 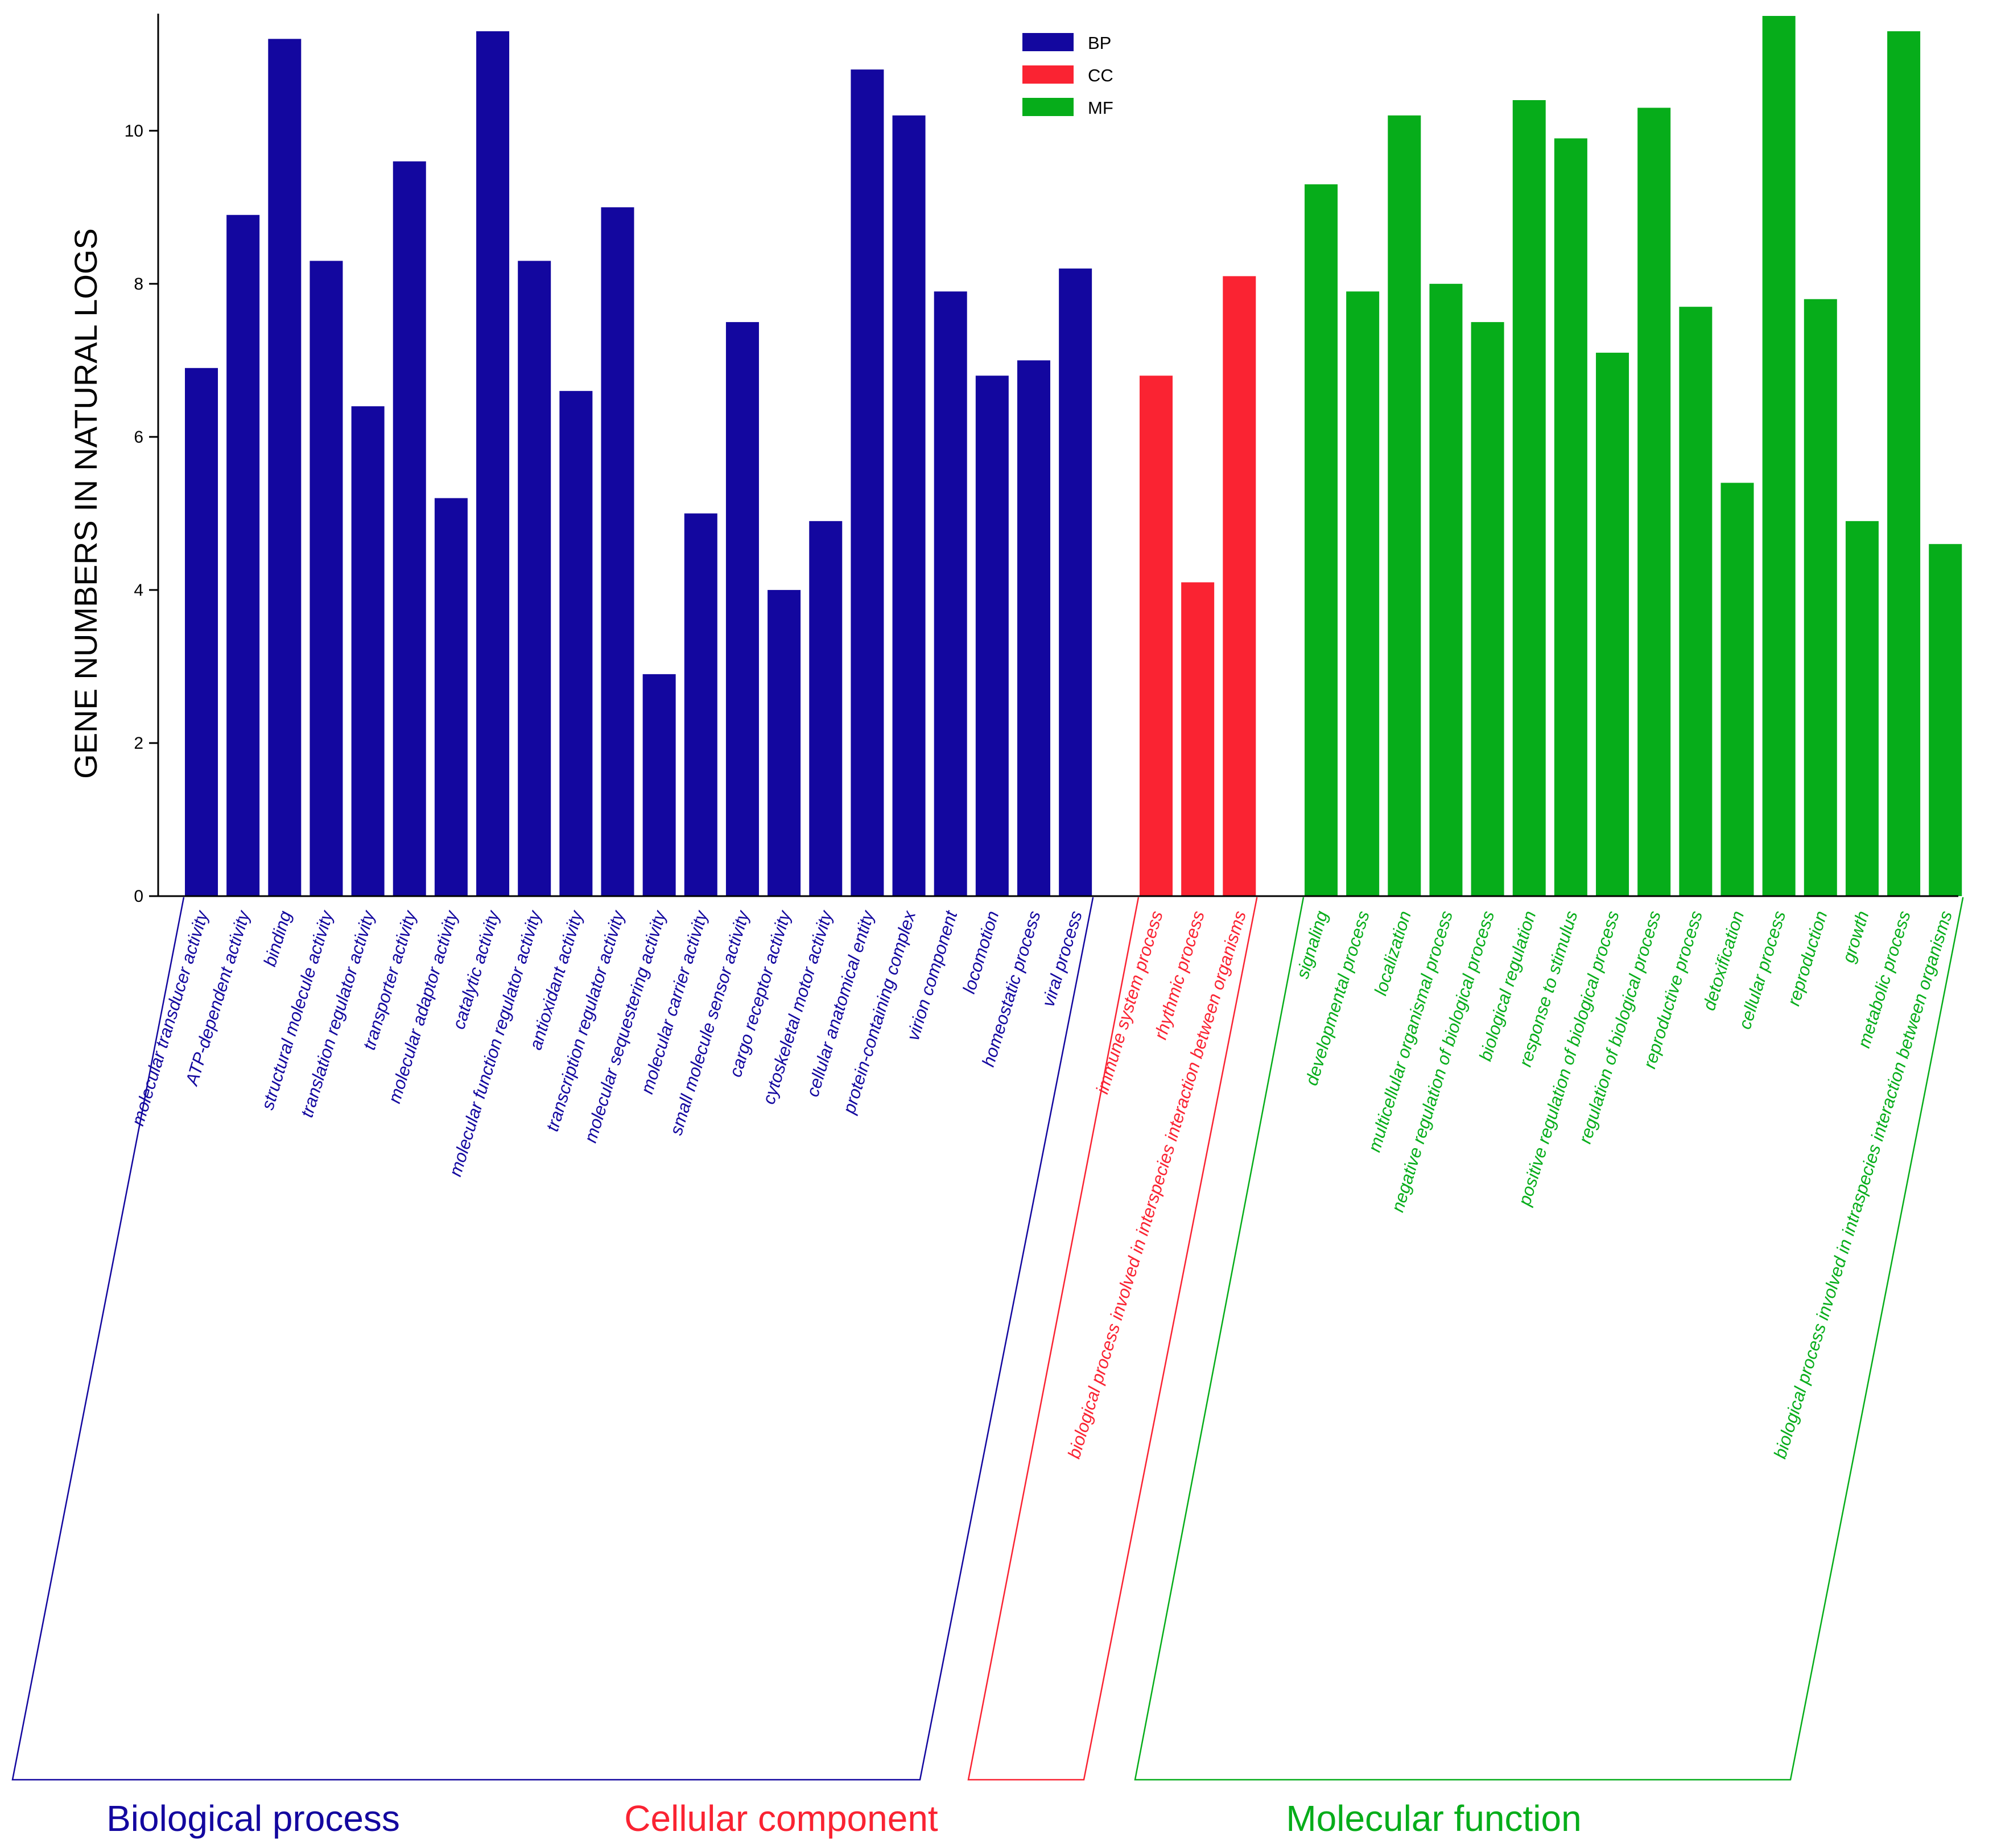 I want to click on legend-label-cc: CC, so click(x=1100, y=75).